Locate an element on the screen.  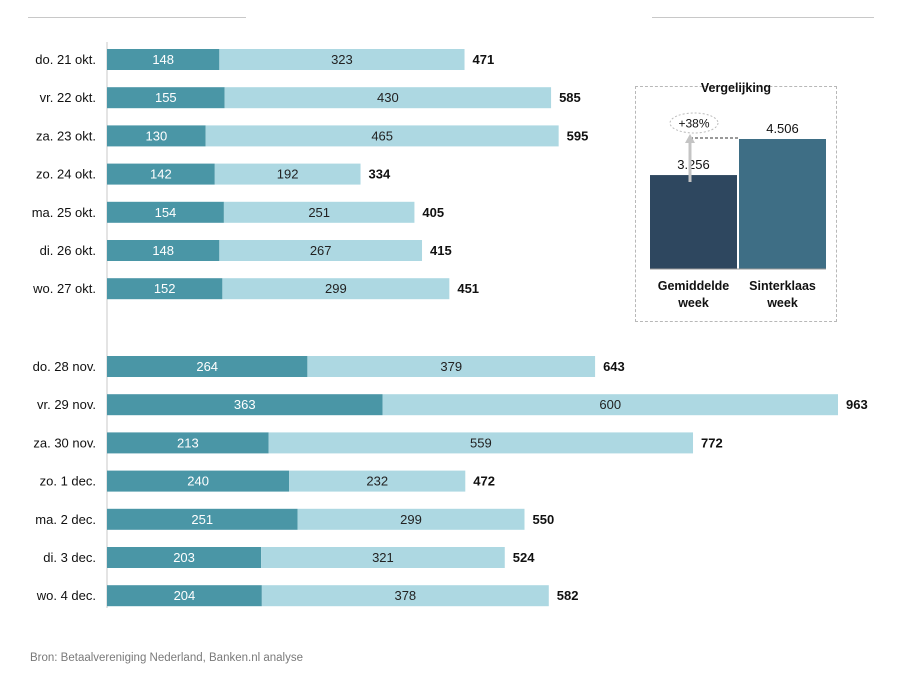
increase-annotation: +38% is located at coordinates (693, 124).